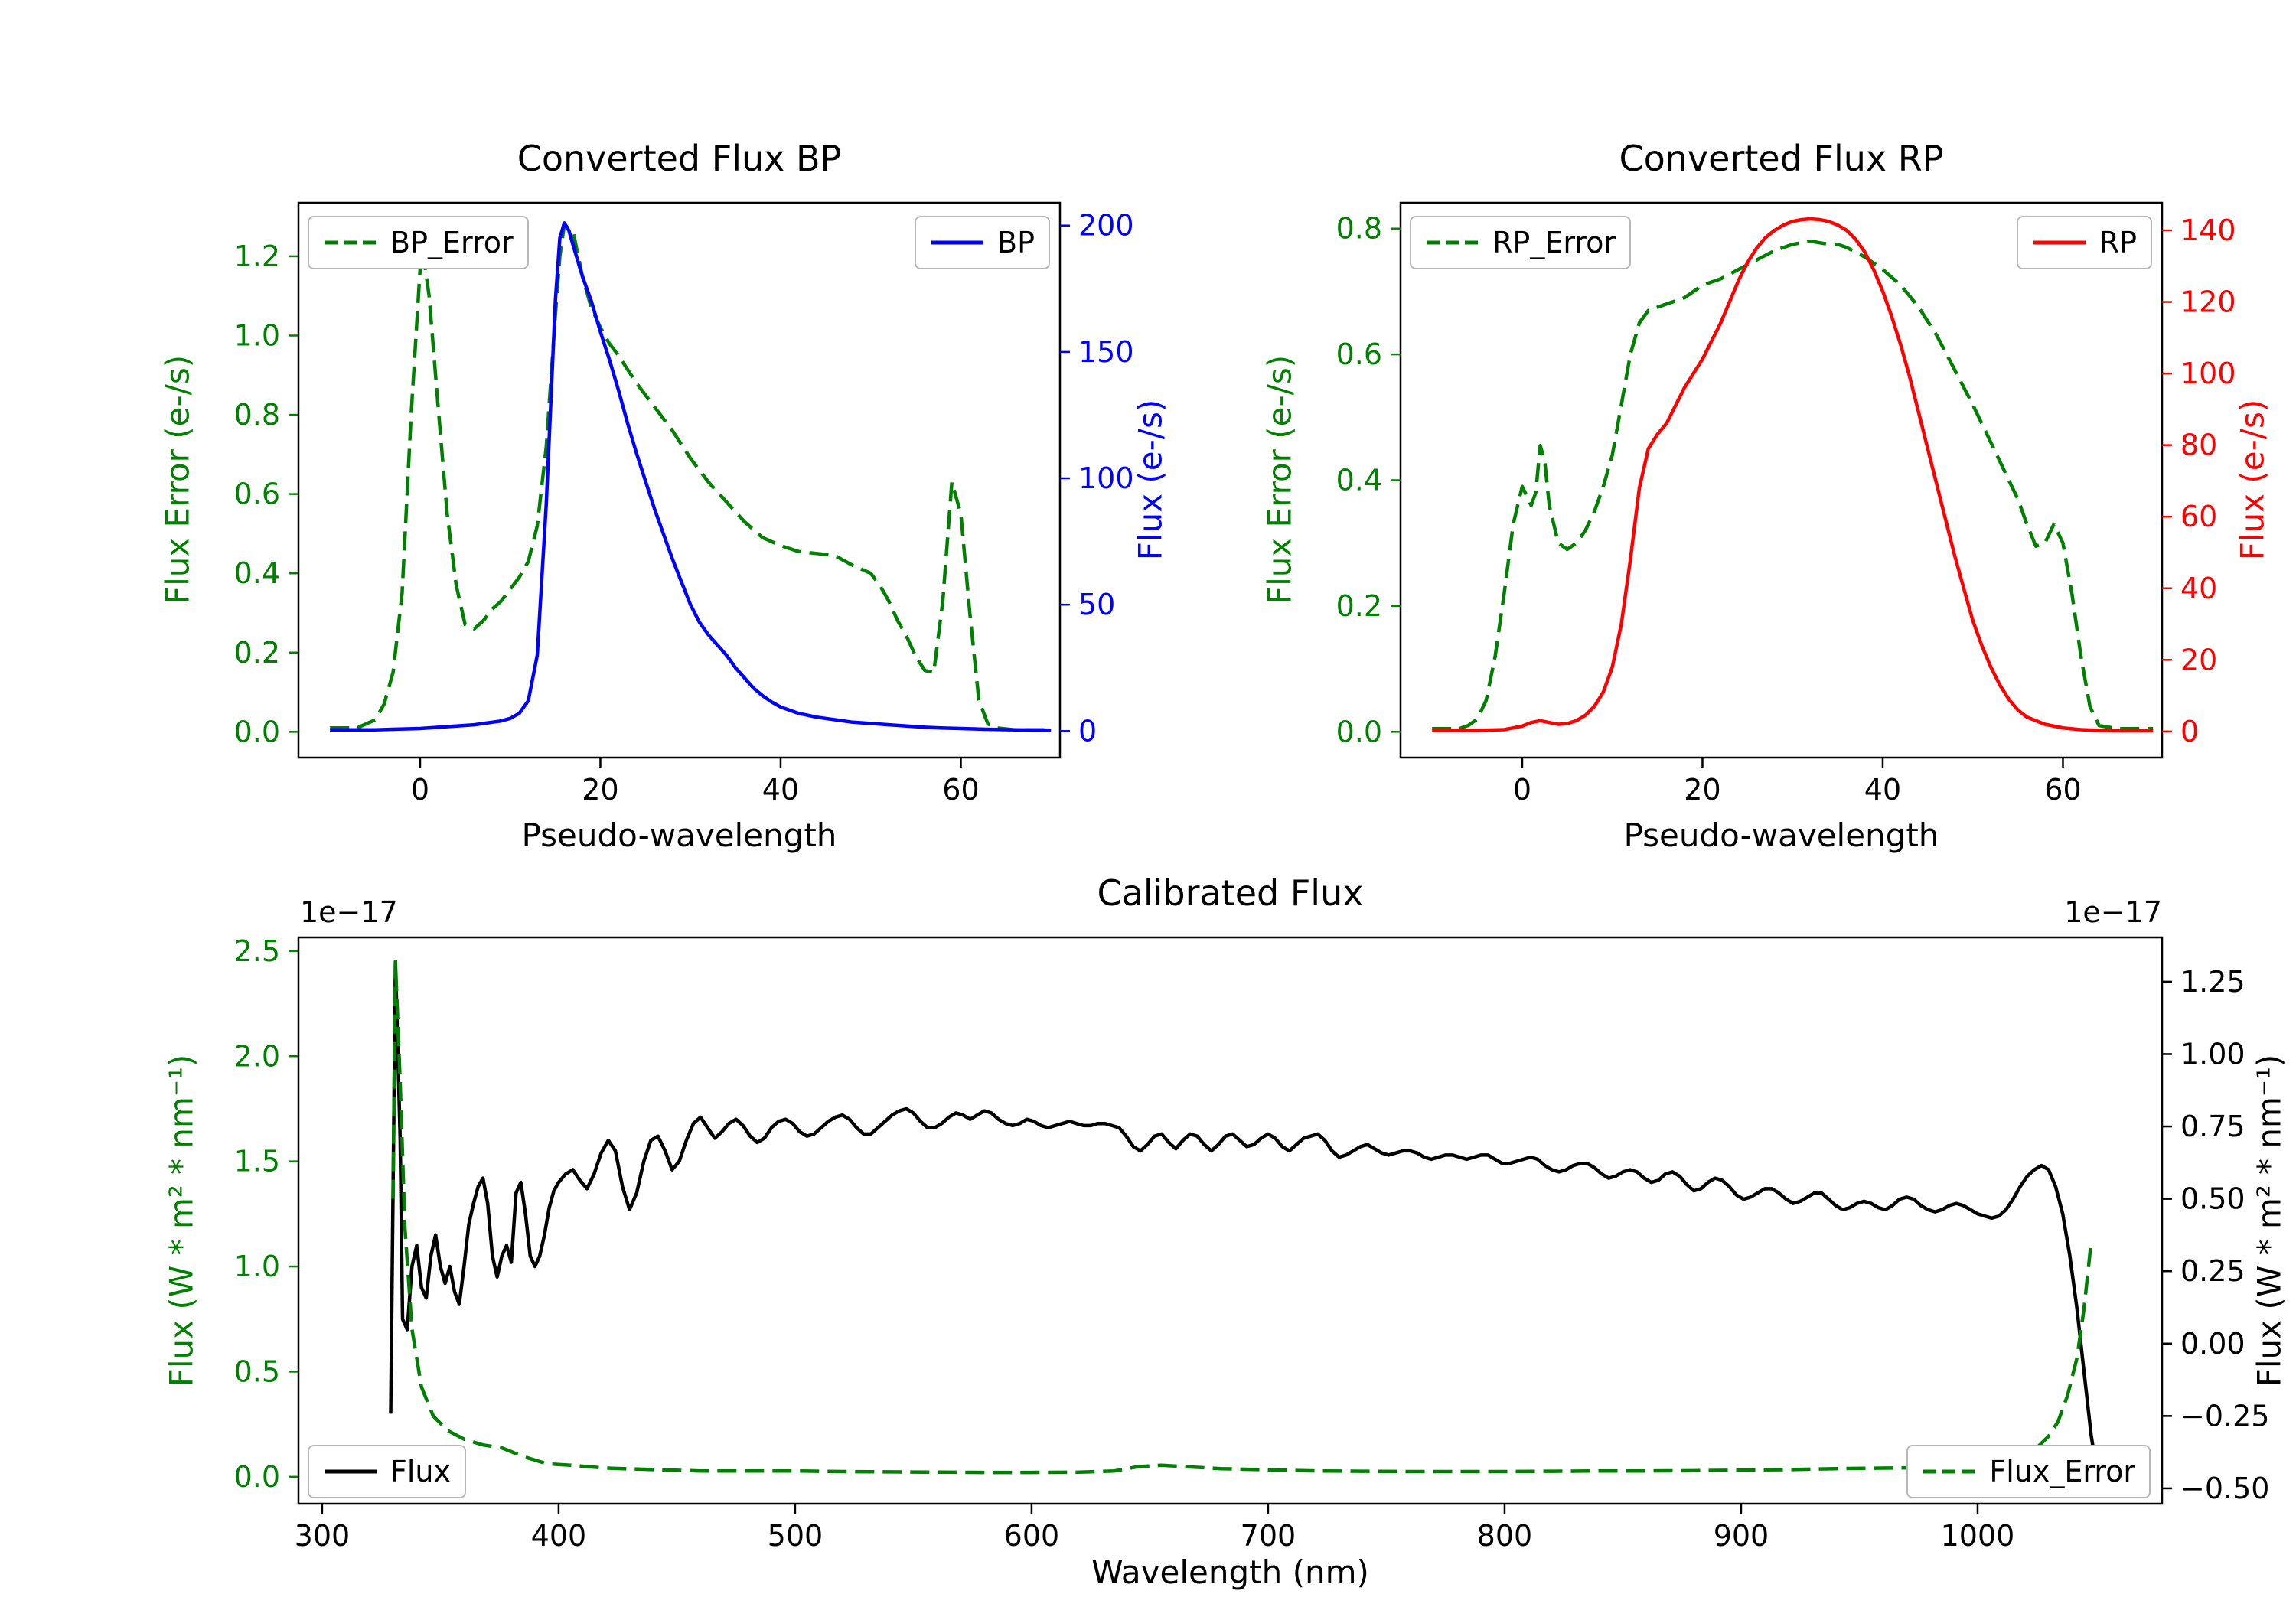 This screenshot has height=1607, width=2296. What do you see at coordinates (1978, 1536) in the screenshot?
I see `svg-text: 1000` at bounding box center [1978, 1536].